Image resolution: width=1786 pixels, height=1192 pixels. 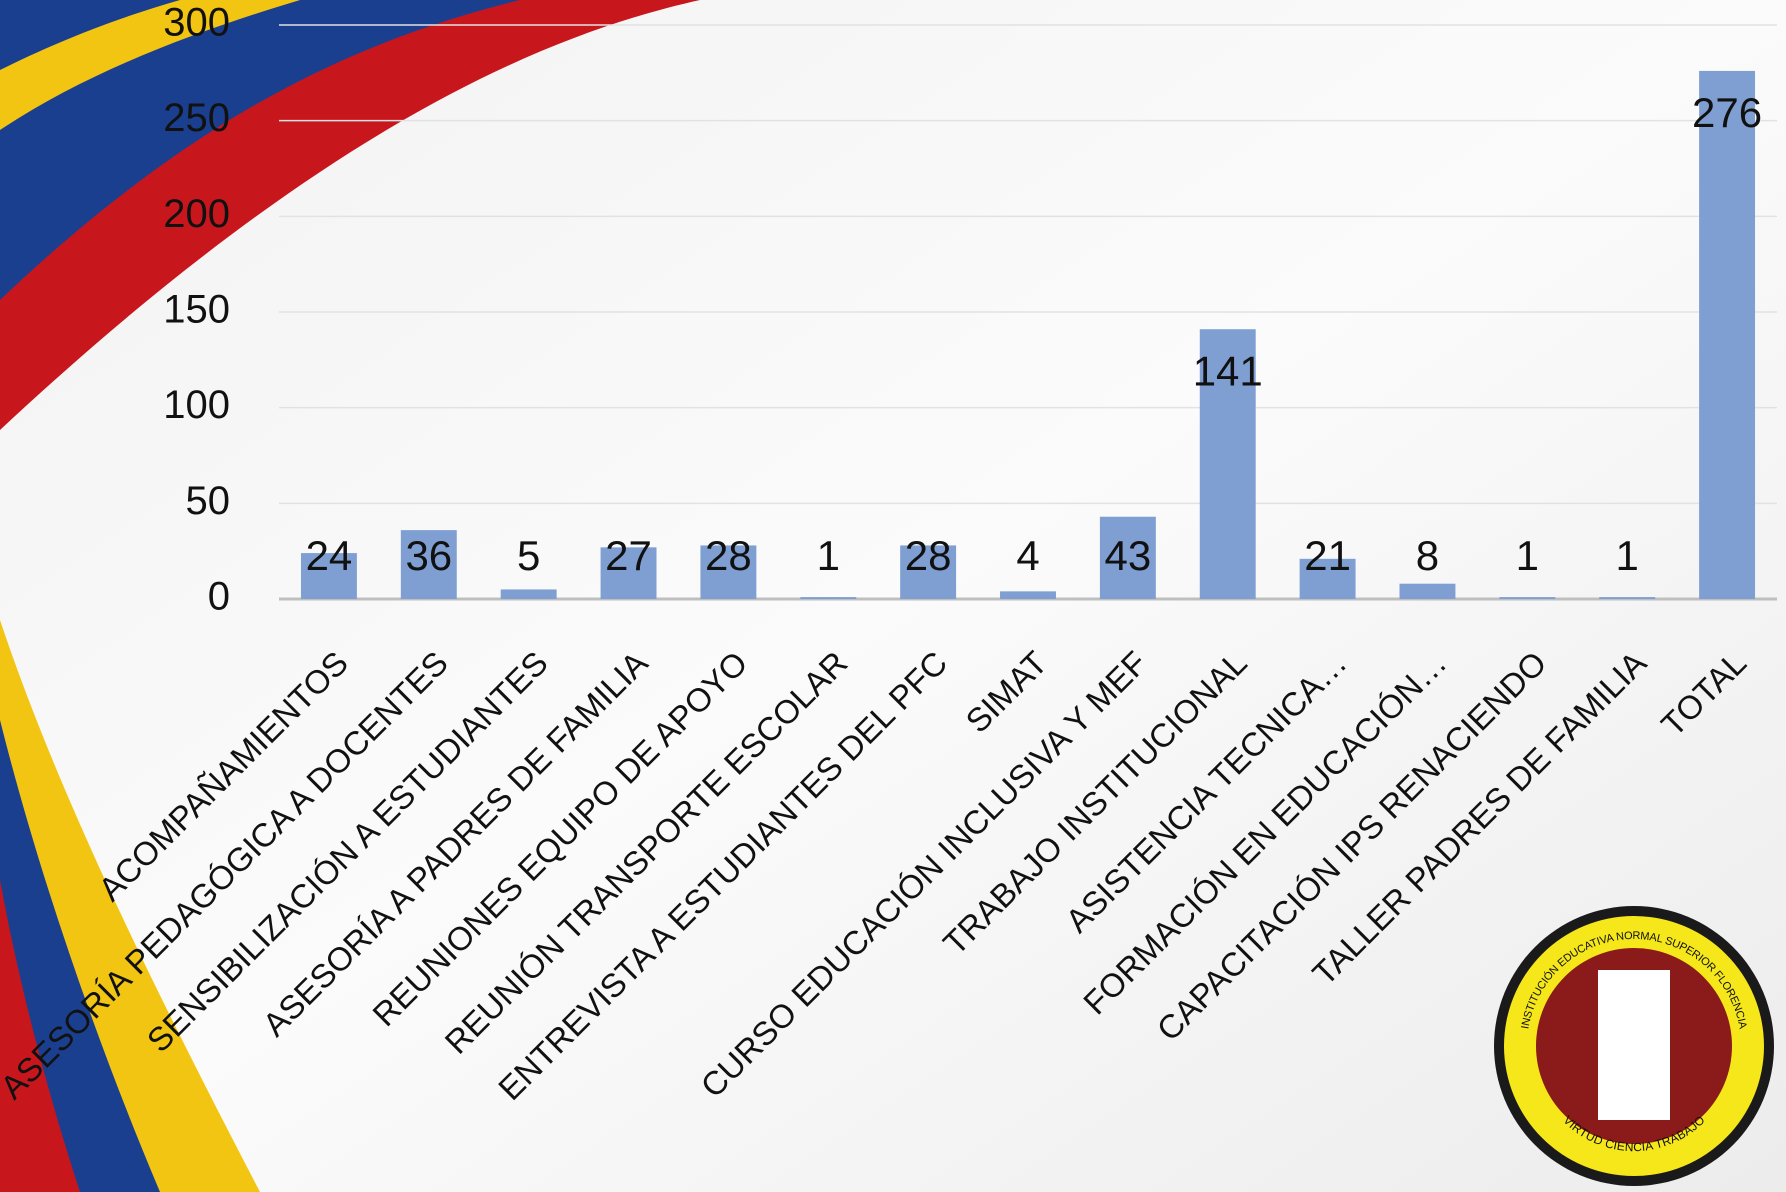 I want to click on flag-ribbon-bottom, so click(x=130, y=906).